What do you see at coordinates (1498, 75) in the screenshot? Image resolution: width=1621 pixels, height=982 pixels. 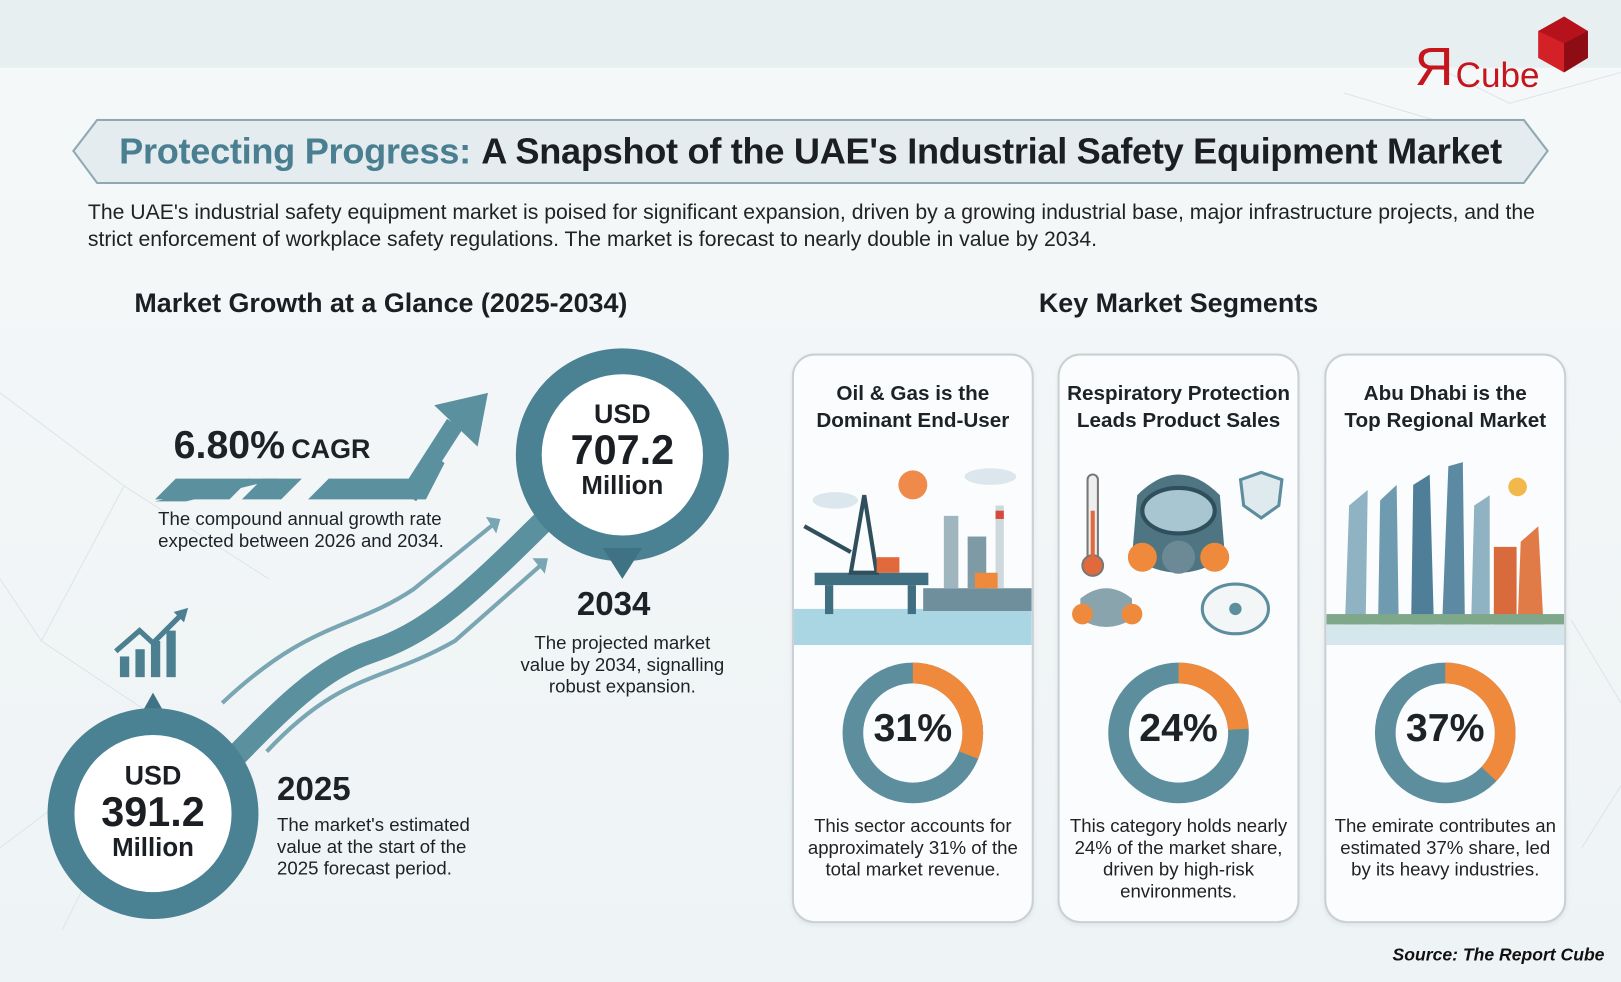 I see `svg-text: Cube` at bounding box center [1498, 75].